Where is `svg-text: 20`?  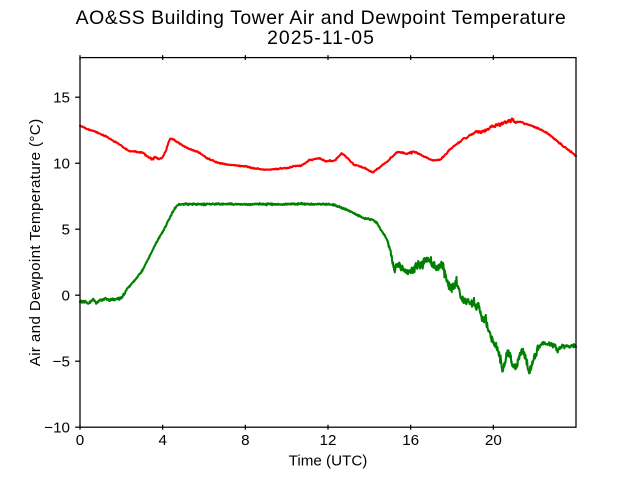
svg-text: 20 is located at coordinates (493, 440).